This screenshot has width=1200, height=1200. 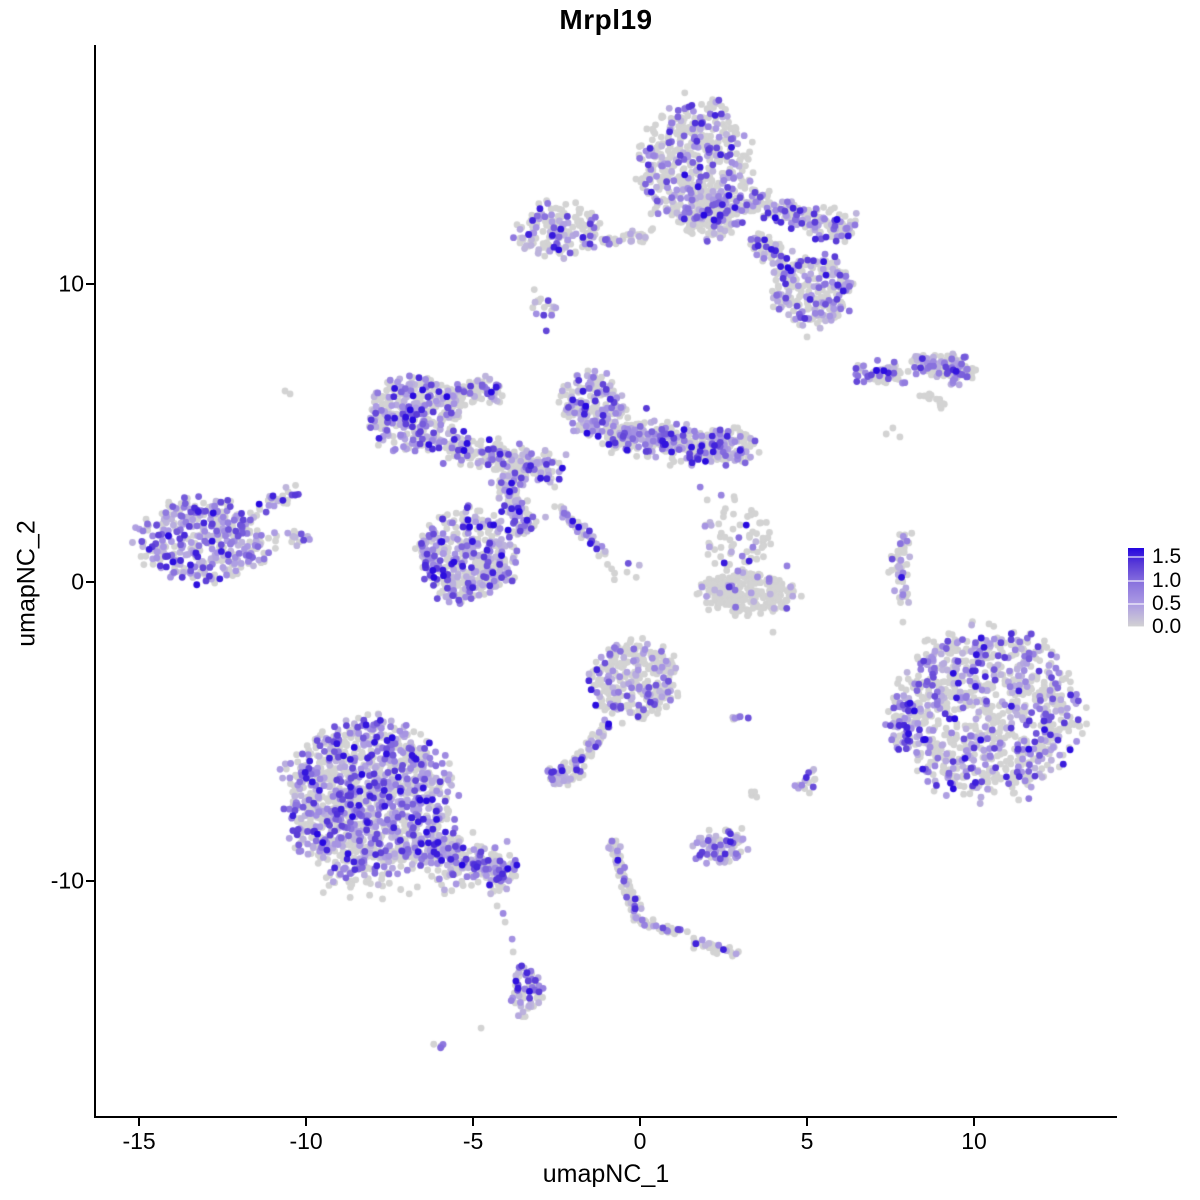 I want to click on x-tick-label: 0, so click(x=640, y=1141).